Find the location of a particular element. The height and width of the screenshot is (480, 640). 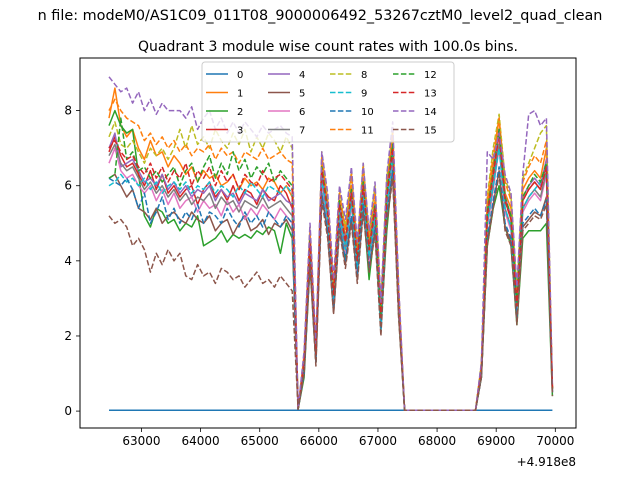

legend-label-13: 13 is located at coordinates (430, 94).